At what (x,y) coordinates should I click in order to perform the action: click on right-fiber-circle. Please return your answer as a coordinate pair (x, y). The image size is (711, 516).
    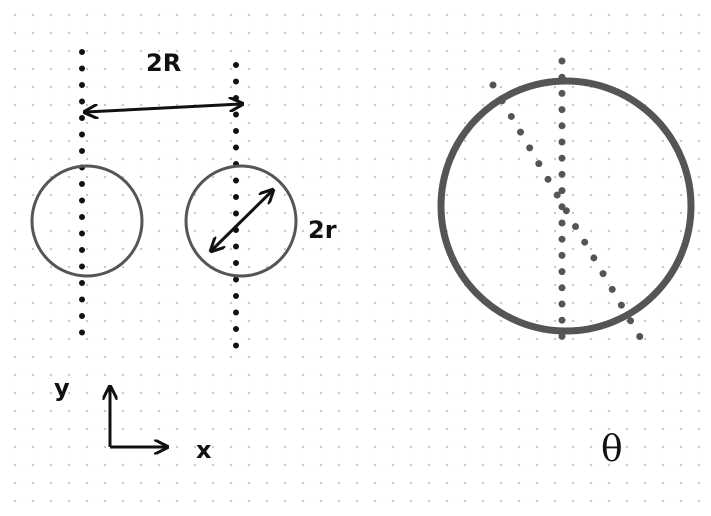
    Looking at the image, I should click on (241, 221).